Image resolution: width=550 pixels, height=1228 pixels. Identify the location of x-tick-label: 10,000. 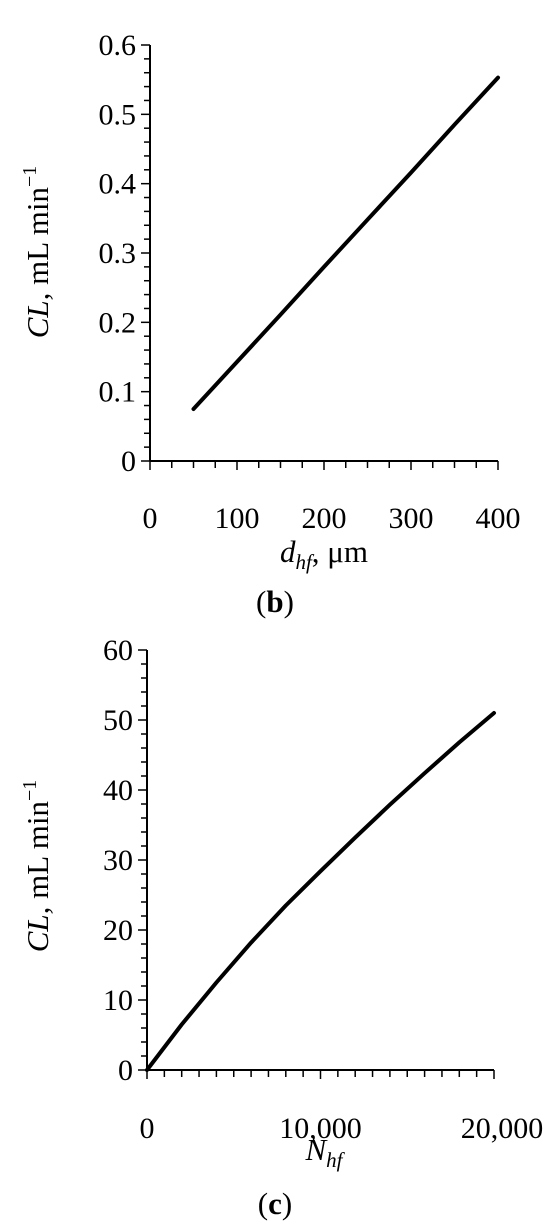
(320, 1128).